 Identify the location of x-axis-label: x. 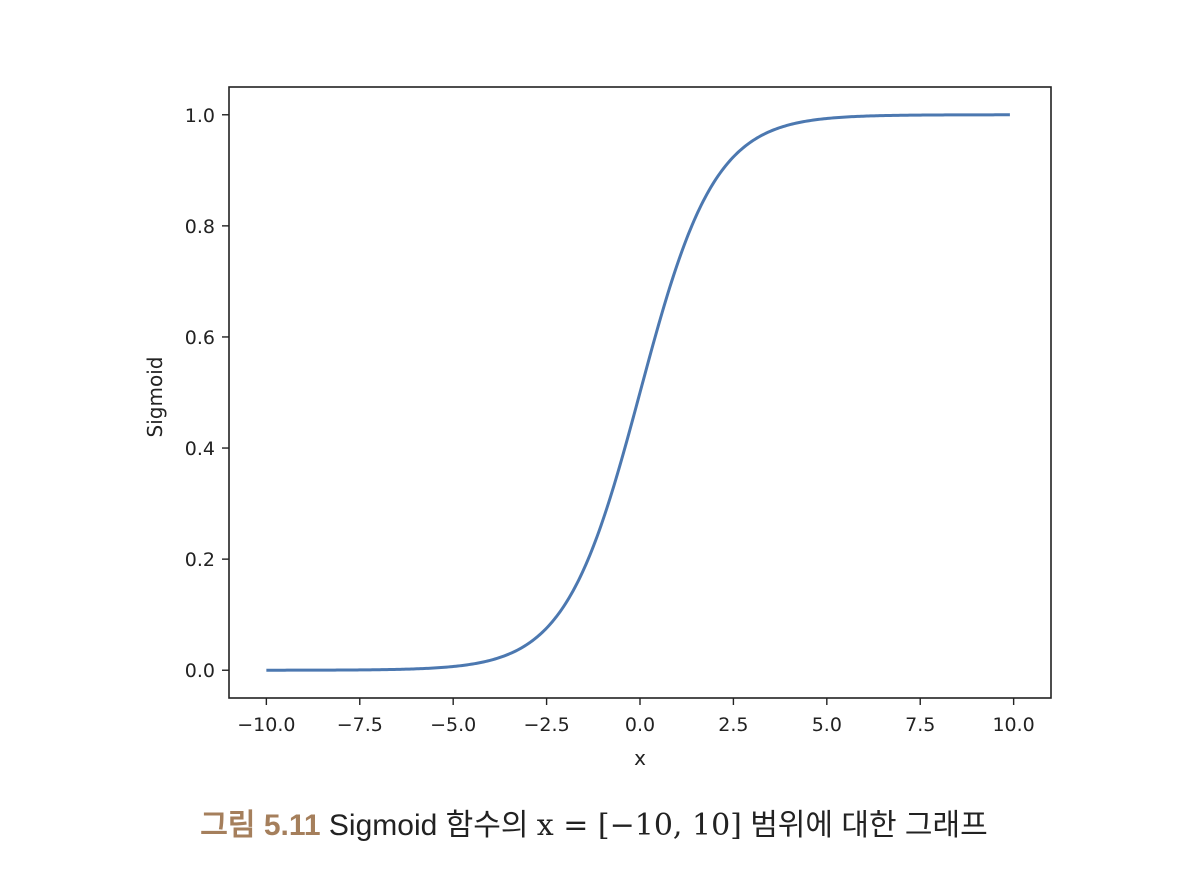
(640, 758).